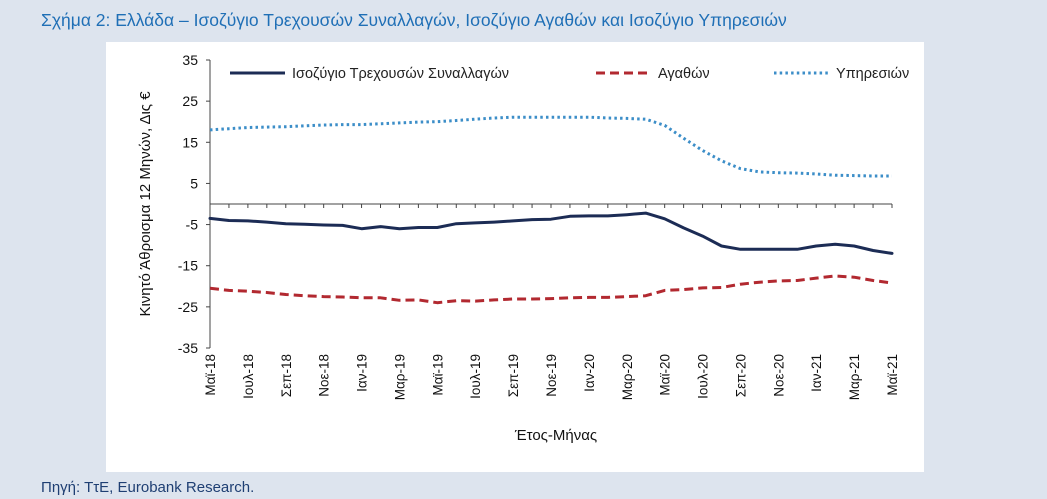 The image size is (1047, 499). What do you see at coordinates (190, 60) in the screenshot?
I see `y-tick-label: 35` at bounding box center [190, 60].